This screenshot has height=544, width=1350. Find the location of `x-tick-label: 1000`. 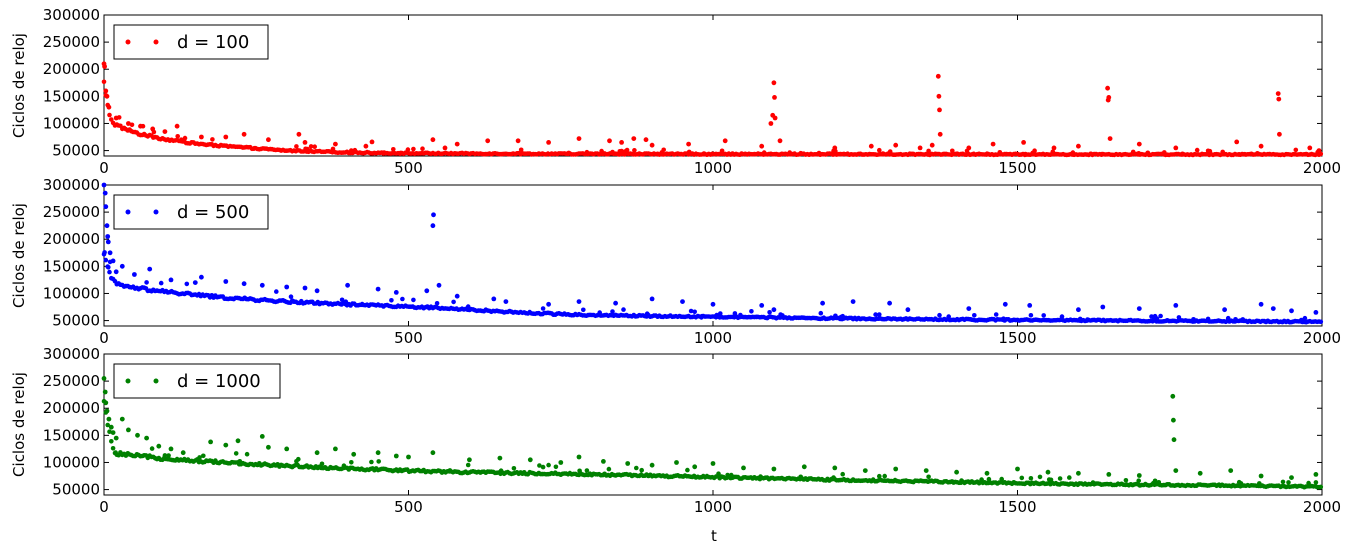

x-tick-label: 1000 is located at coordinates (713, 507).